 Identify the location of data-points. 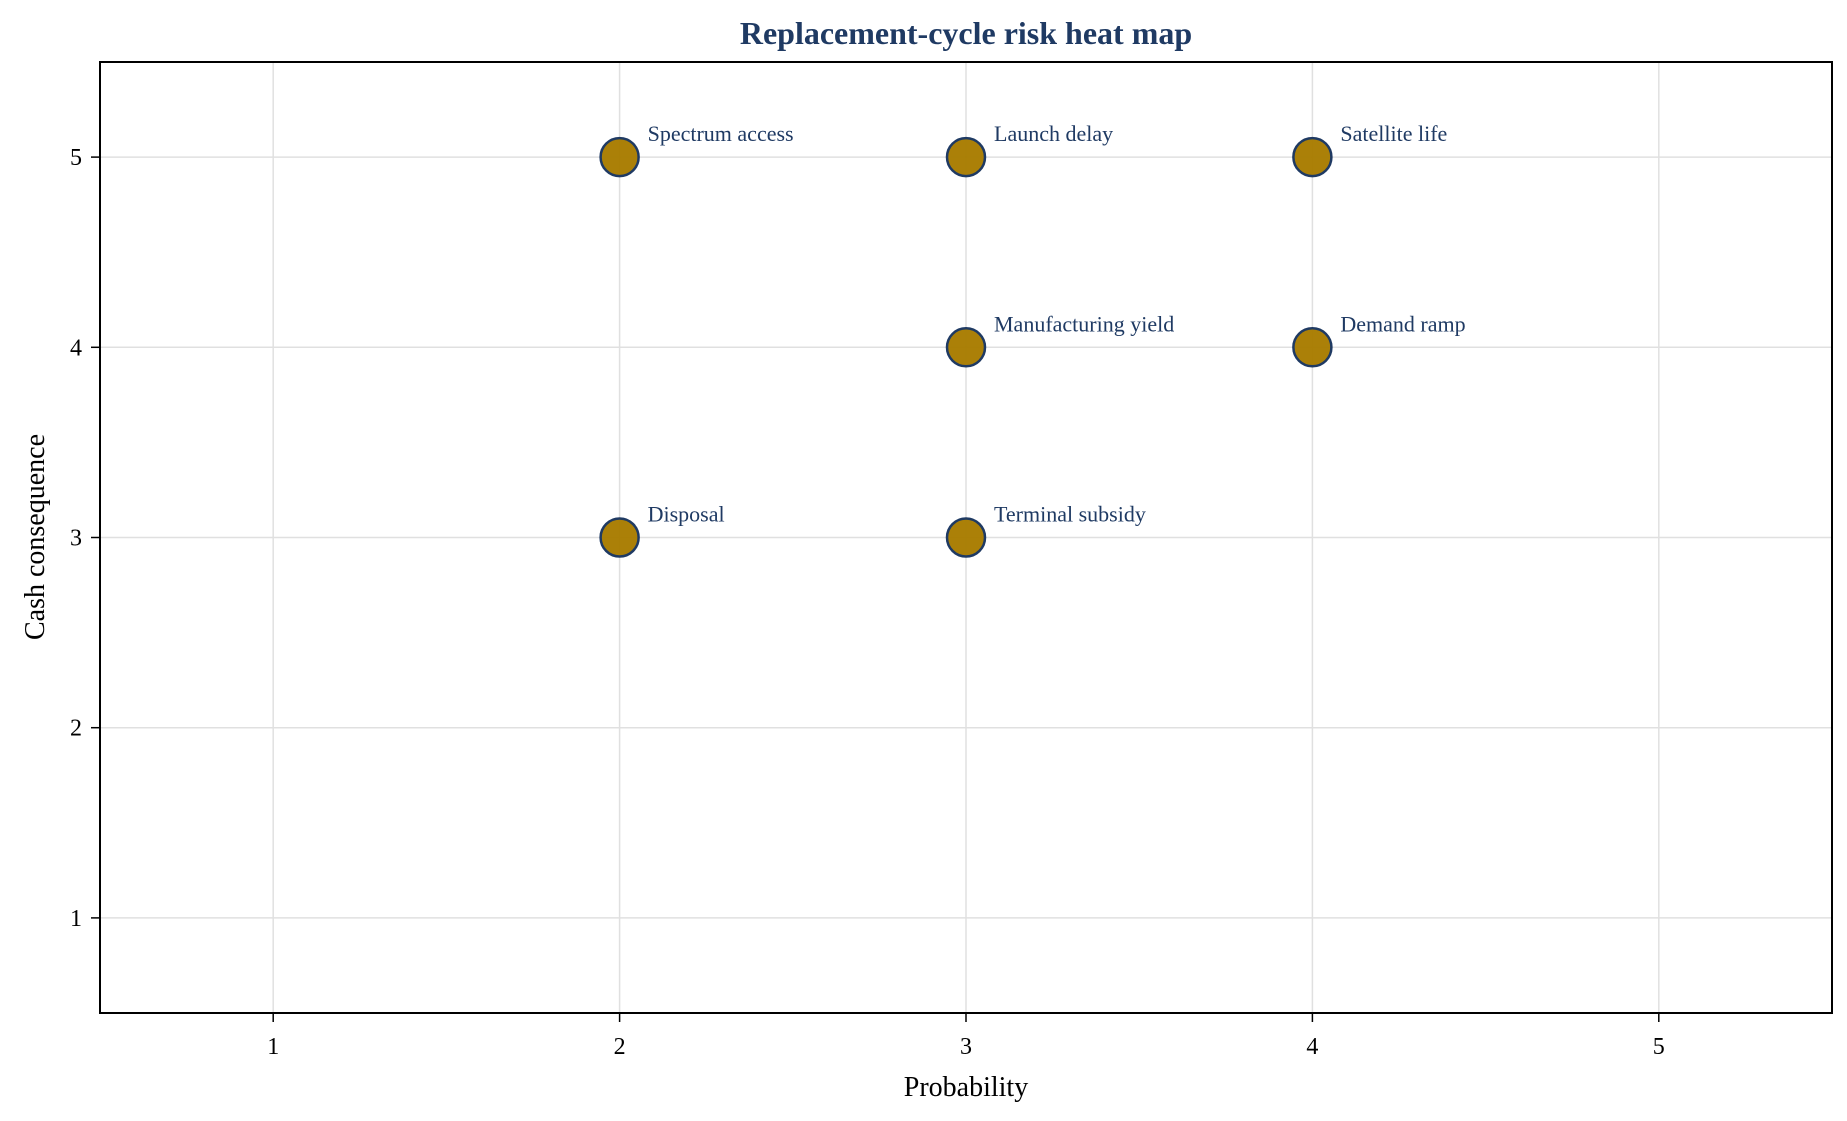
(966, 347).